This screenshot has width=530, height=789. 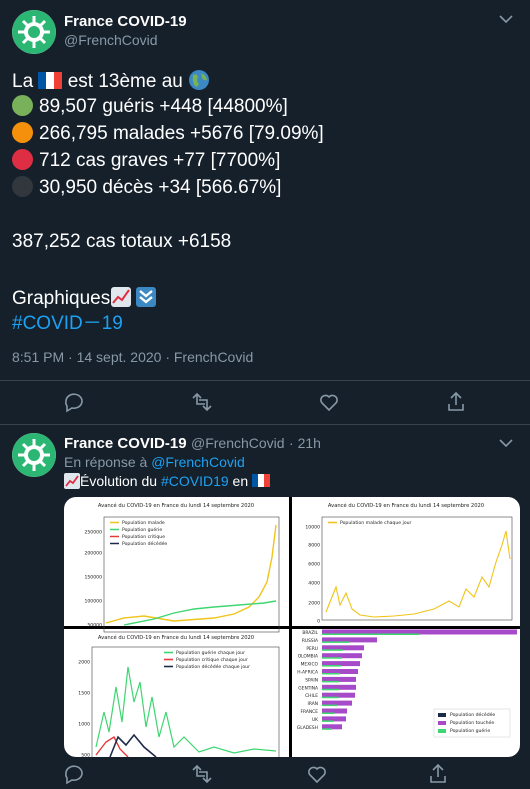 I want to click on legend-box, so click(x=472, y=723).